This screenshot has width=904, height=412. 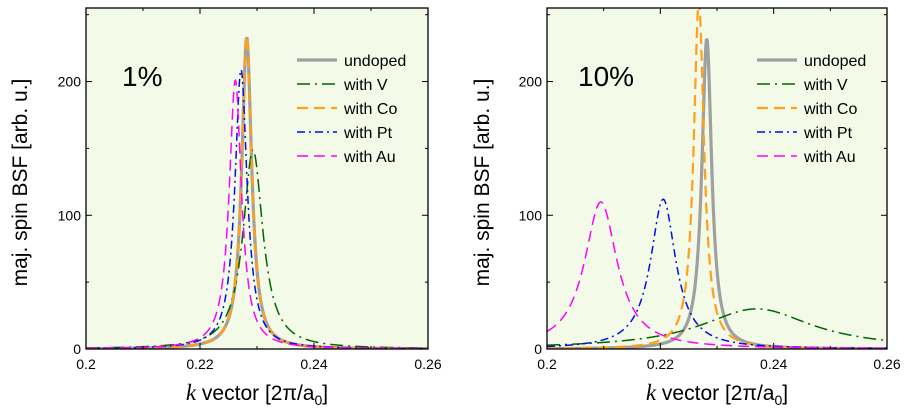 I want to click on series-line-with-v, so click(x=717, y=327).